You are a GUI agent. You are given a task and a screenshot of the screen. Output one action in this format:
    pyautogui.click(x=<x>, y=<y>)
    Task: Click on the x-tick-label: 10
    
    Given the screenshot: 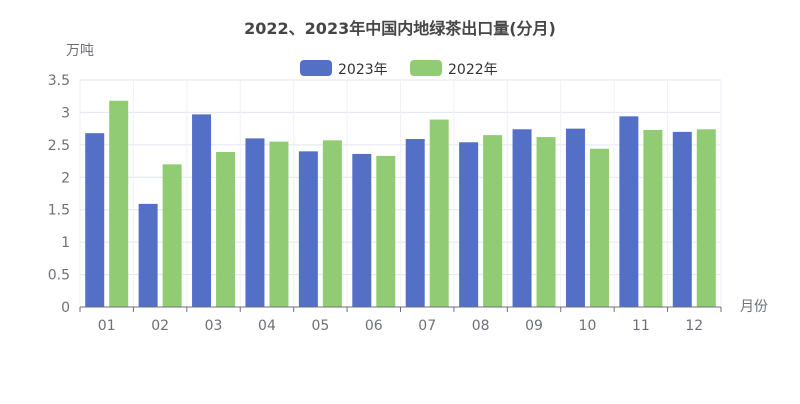 What is the action you would take?
    pyautogui.click(x=588, y=326)
    